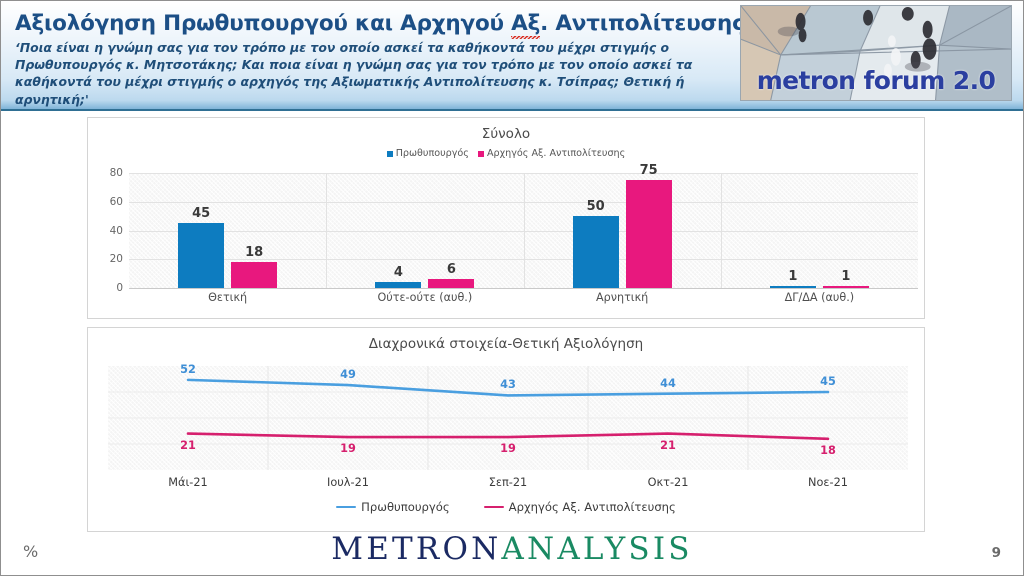  I want to click on bar-column: 75, so click(648, 225).